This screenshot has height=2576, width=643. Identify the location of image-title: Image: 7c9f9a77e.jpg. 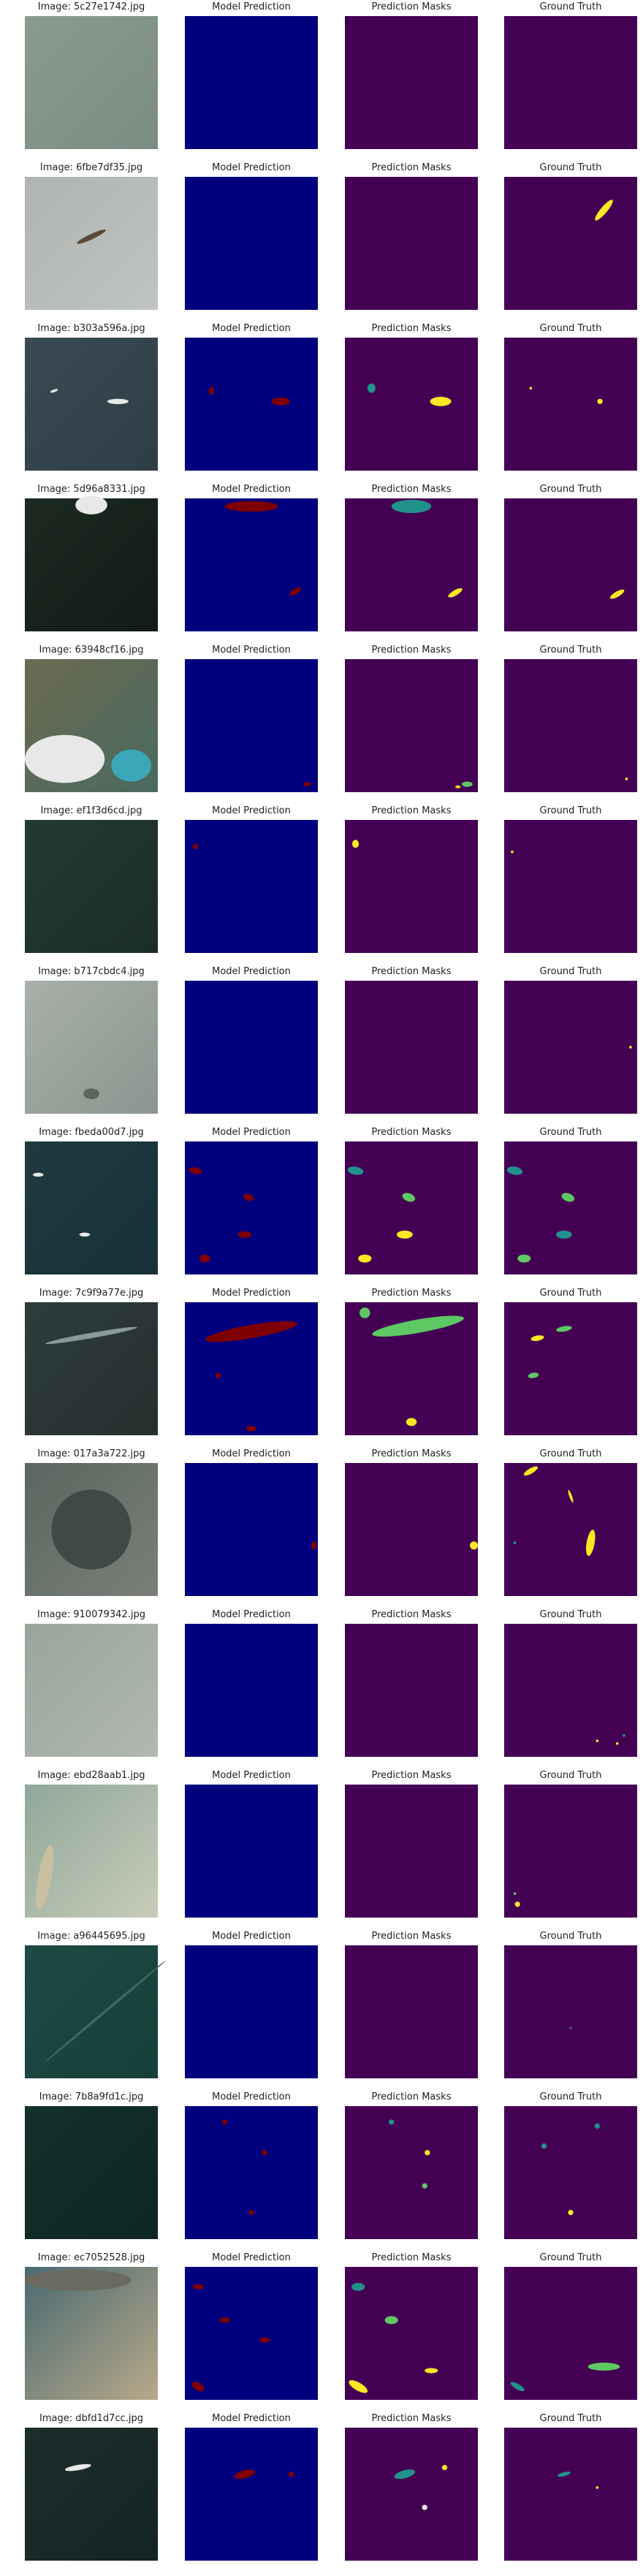
(91, 1293).